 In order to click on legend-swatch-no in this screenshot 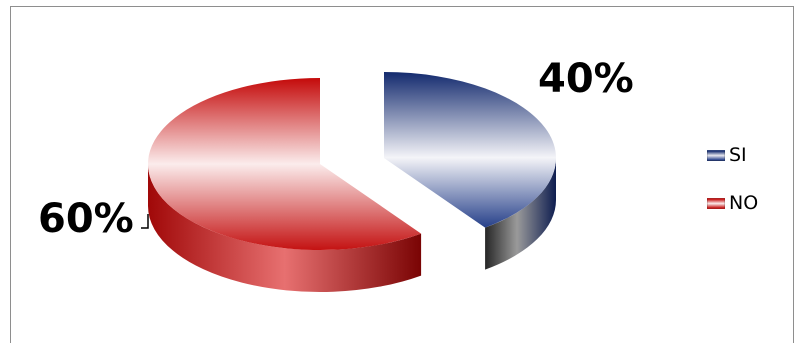, I will do `click(716, 203)`.